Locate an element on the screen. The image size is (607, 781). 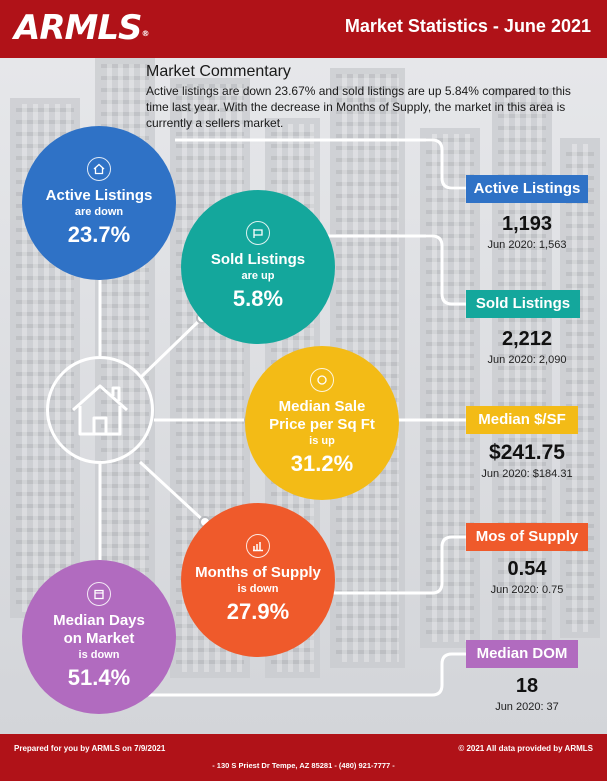
median-sqft-prev: Jun 2020: $184.31 is located at coordinates (527, 474).